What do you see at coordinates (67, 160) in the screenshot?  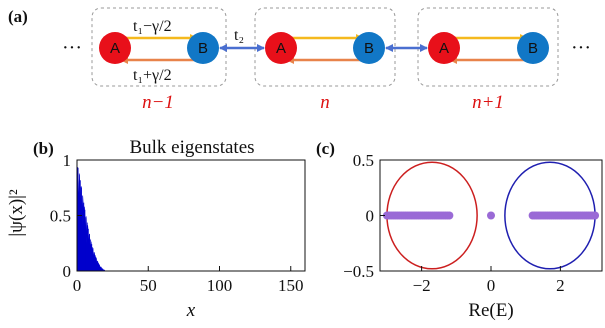 I see `y-tick-label: 1` at bounding box center [67, 160].